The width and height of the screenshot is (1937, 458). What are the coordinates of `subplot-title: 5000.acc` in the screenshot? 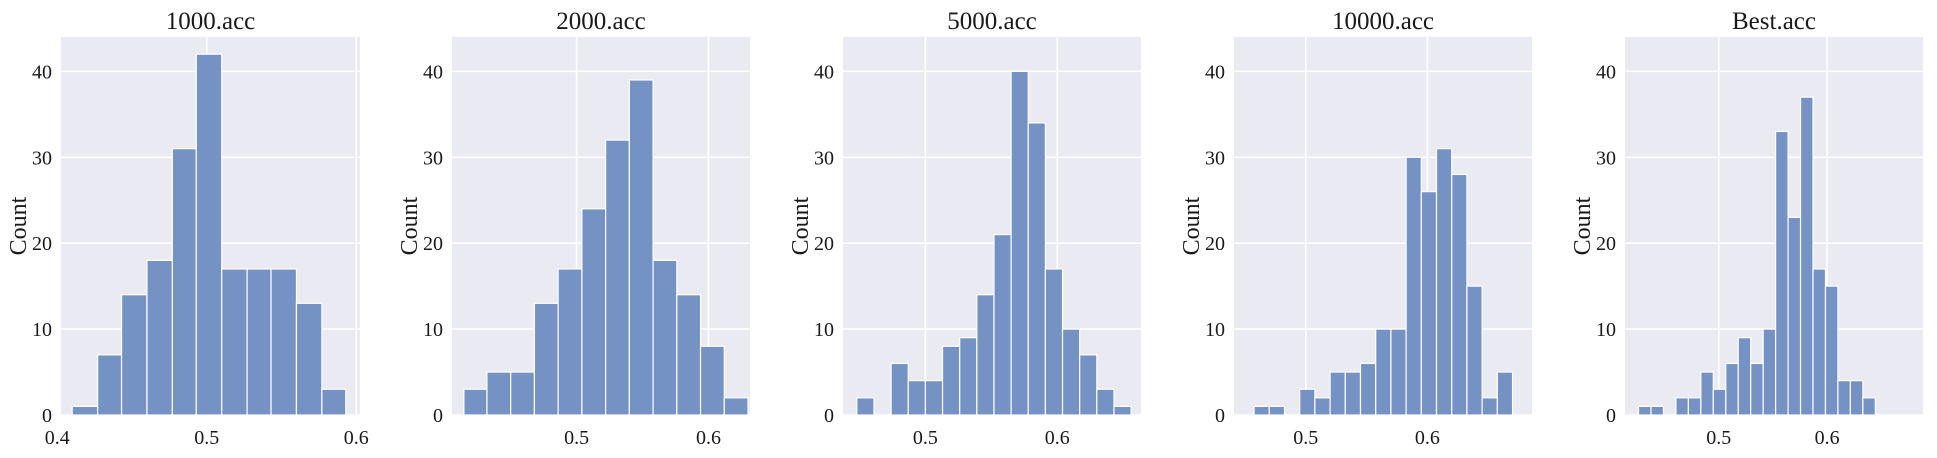 It's located at (992, 21).